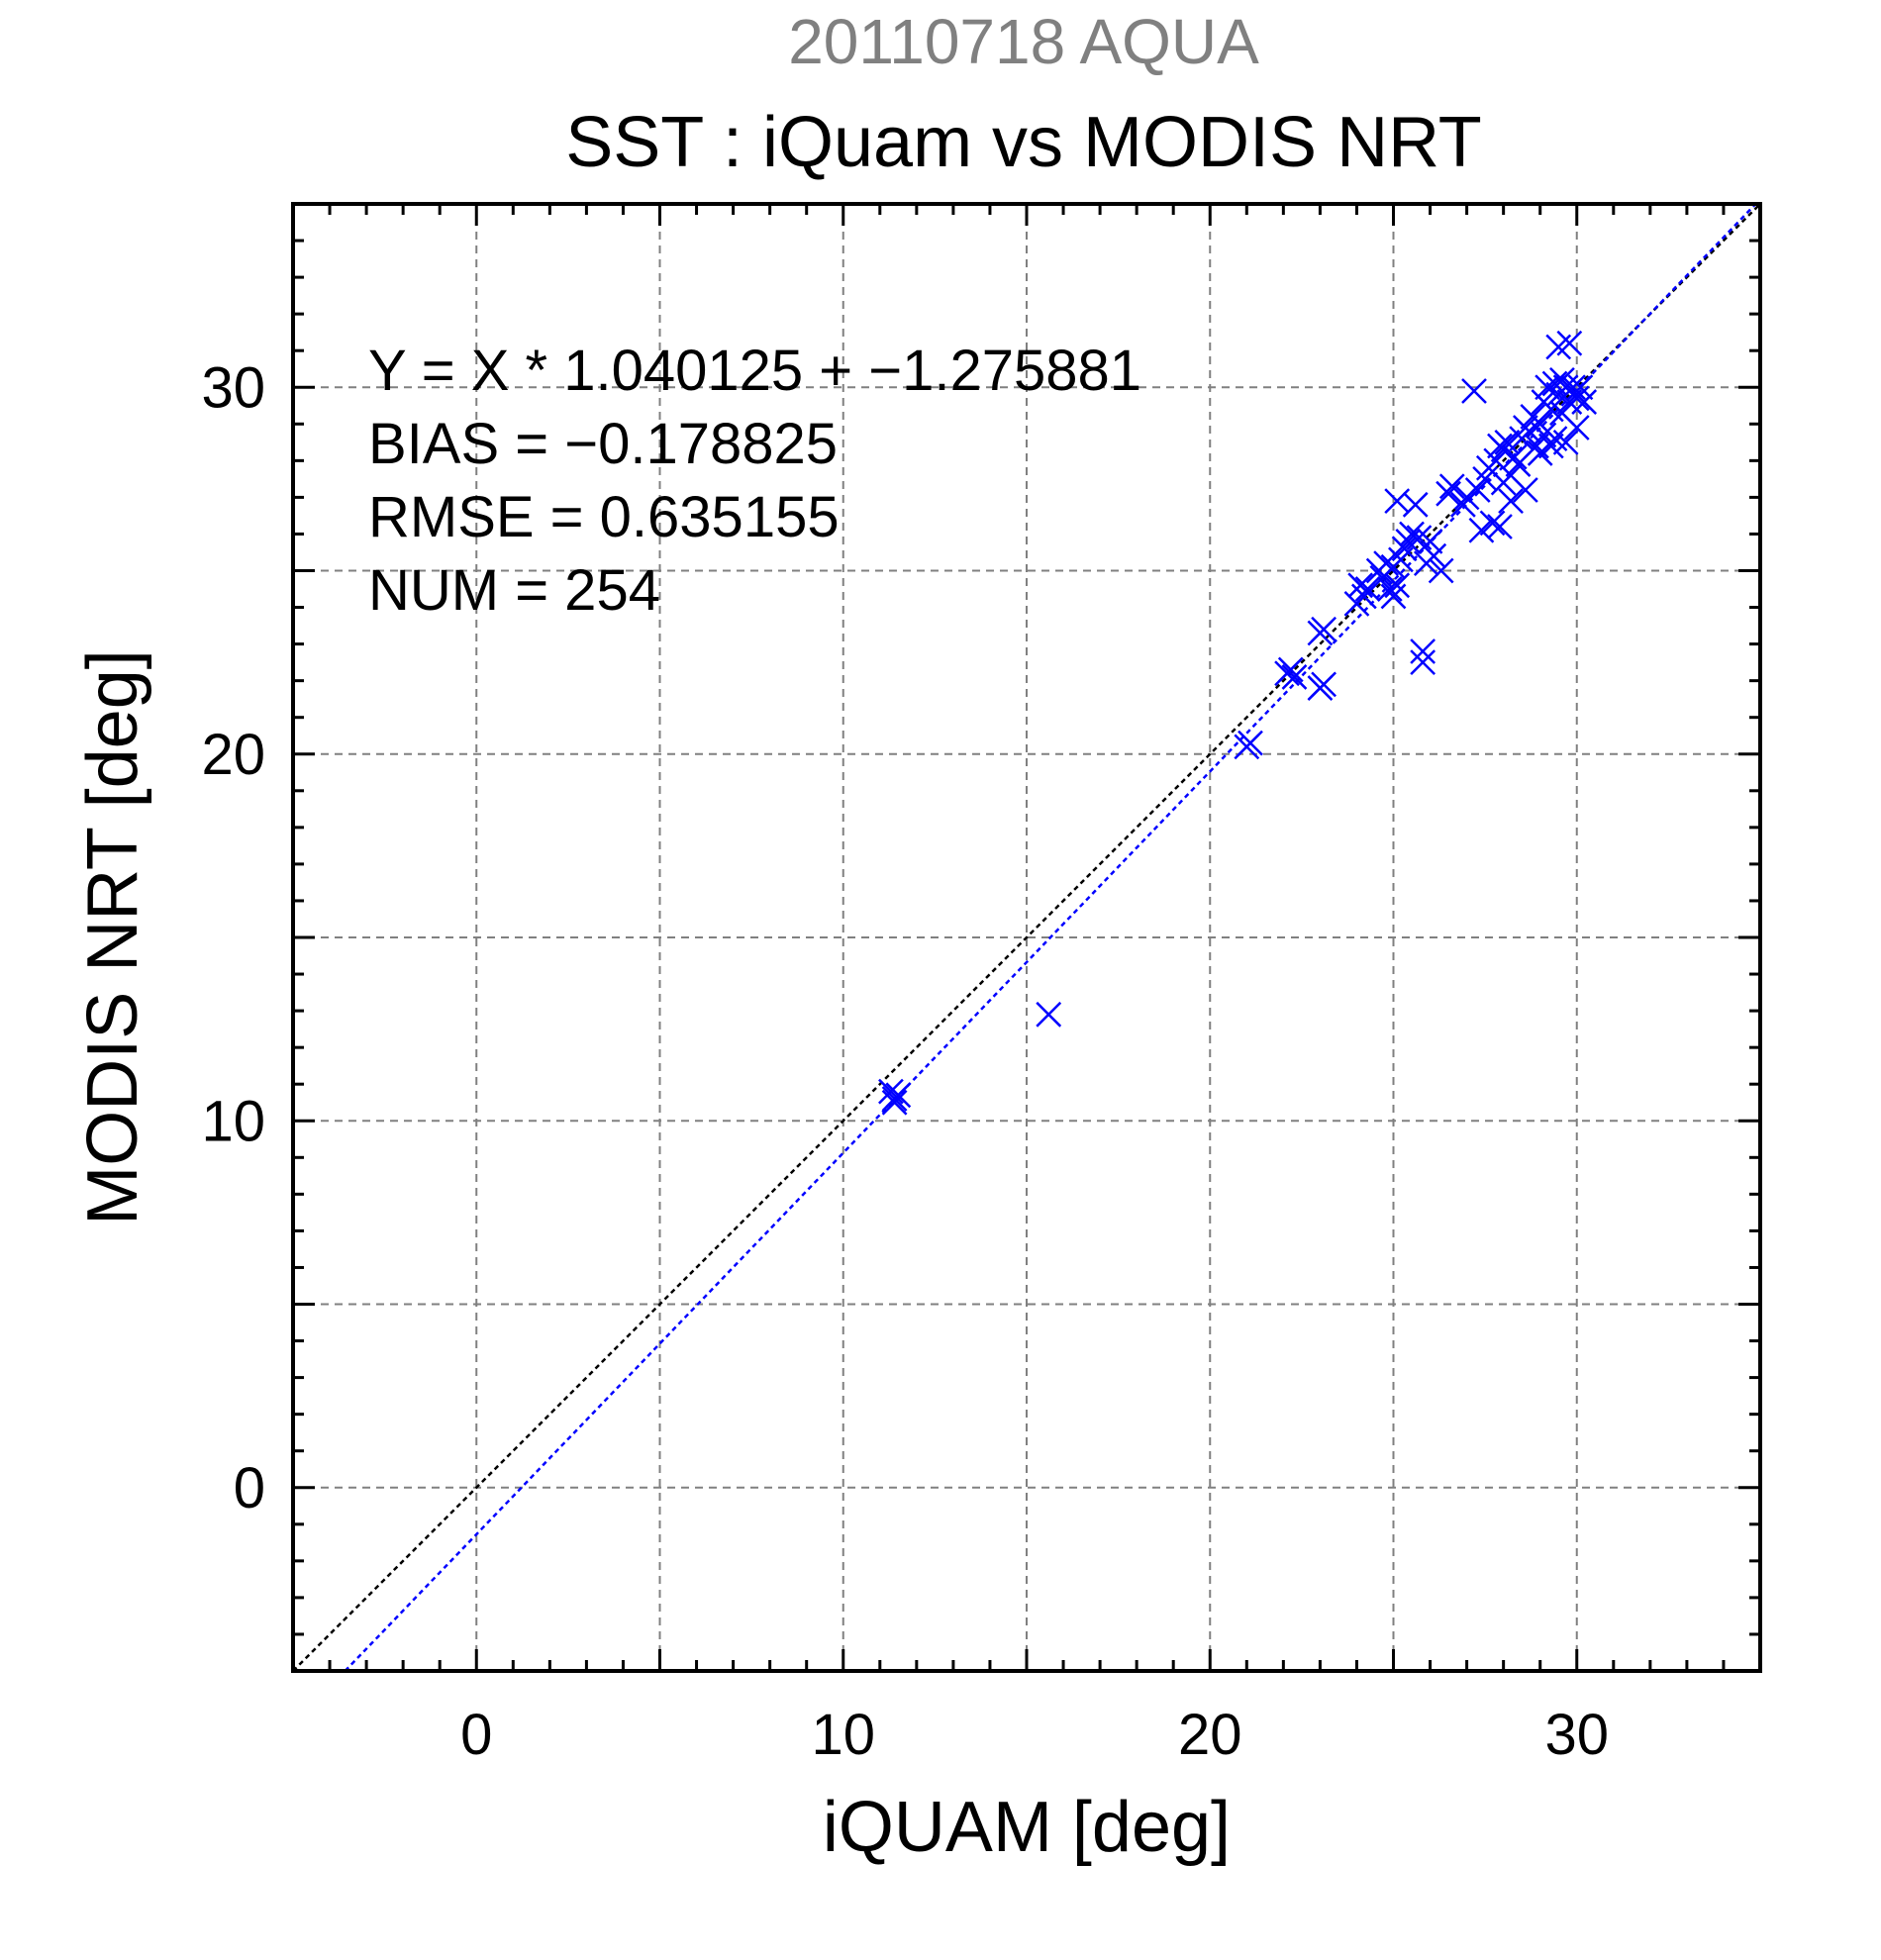 This screenshot has width=1881, height=1960. Describe the element at coordinates (514, 590) in the screenshot. I see `stats-num: NUM = 254` at that location.